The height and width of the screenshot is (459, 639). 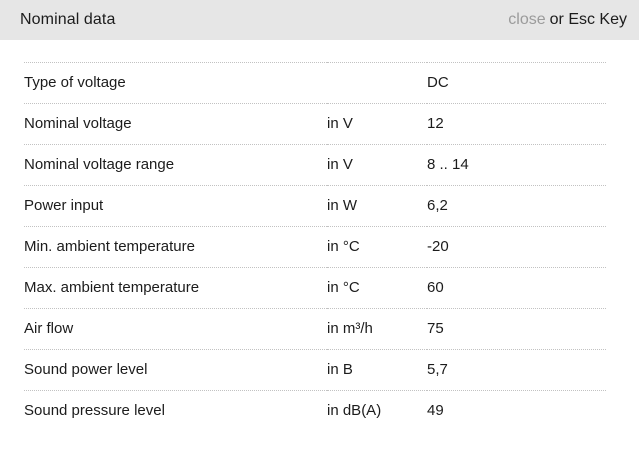 What do you see at coordinates (175, 411) in the screenshot?
I see `spec-label: Sound pressure level` at bounding box center [175, 411].